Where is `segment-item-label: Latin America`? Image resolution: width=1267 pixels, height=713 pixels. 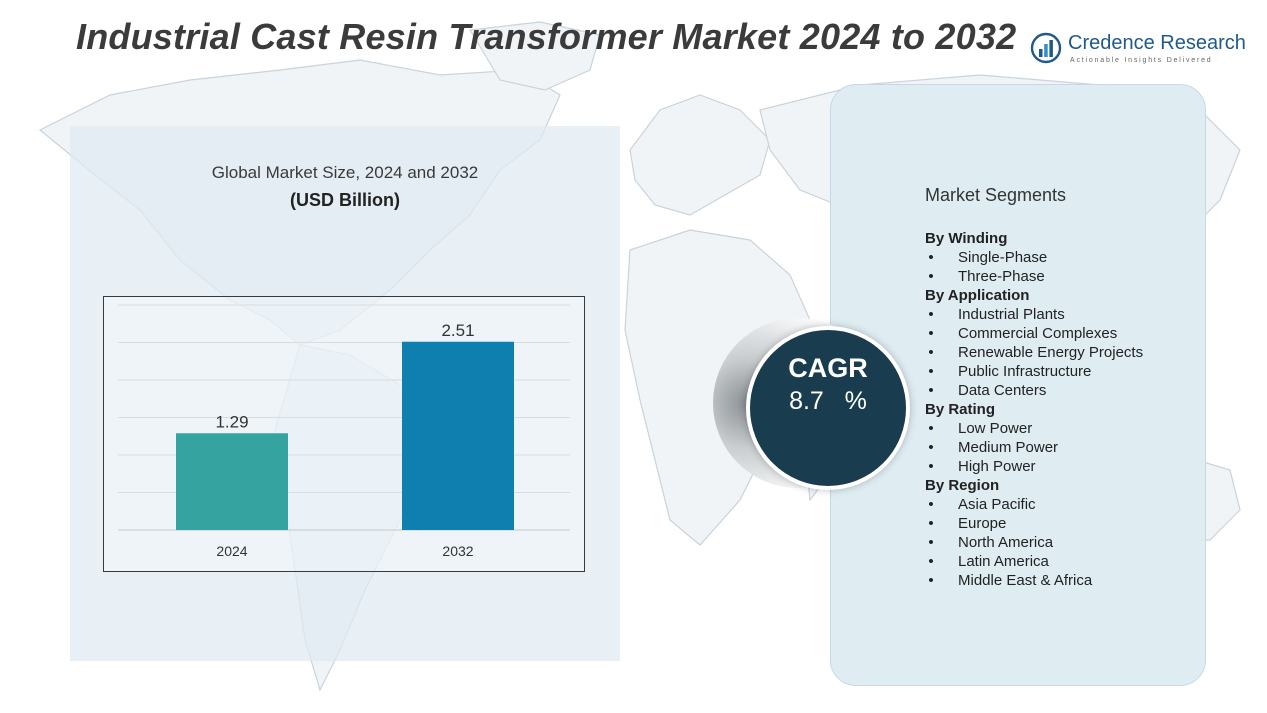
segment-item-label: Latin America is located at coordinates (1003, 561).